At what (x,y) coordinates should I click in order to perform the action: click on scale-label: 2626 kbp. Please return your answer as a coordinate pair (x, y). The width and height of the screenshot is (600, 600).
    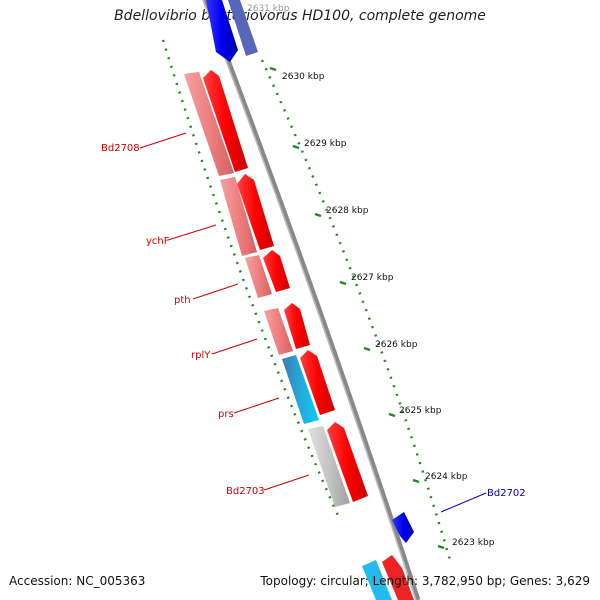
    Looking at the image, I should click on (396, 345).